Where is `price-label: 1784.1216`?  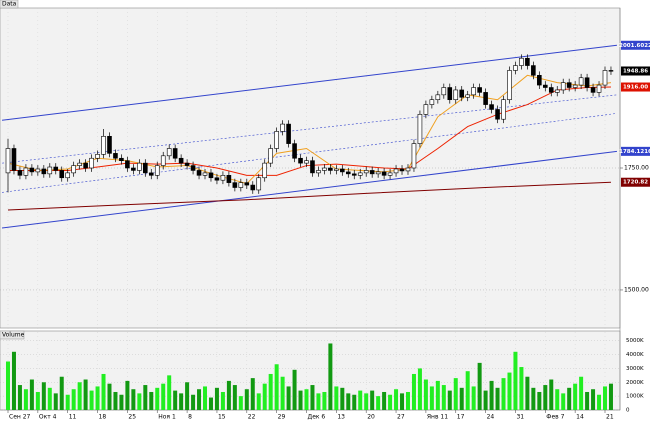
price-label: 1784.1216 is located at coordinates (634, 152).